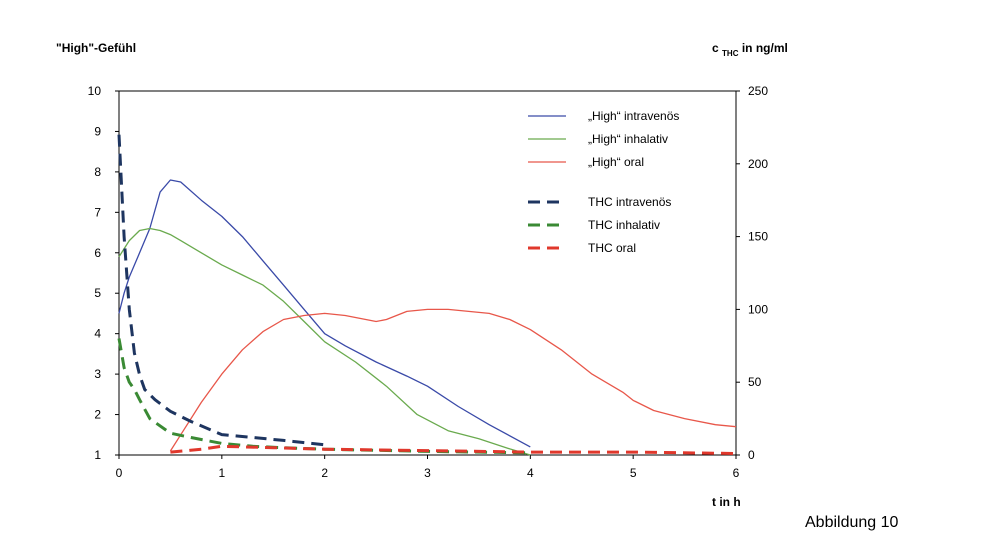 The image size is (990, 557). Describe the element at coordinates (97, 374) in the screenshot. I see `y-left-tick-label: 3` at that location.